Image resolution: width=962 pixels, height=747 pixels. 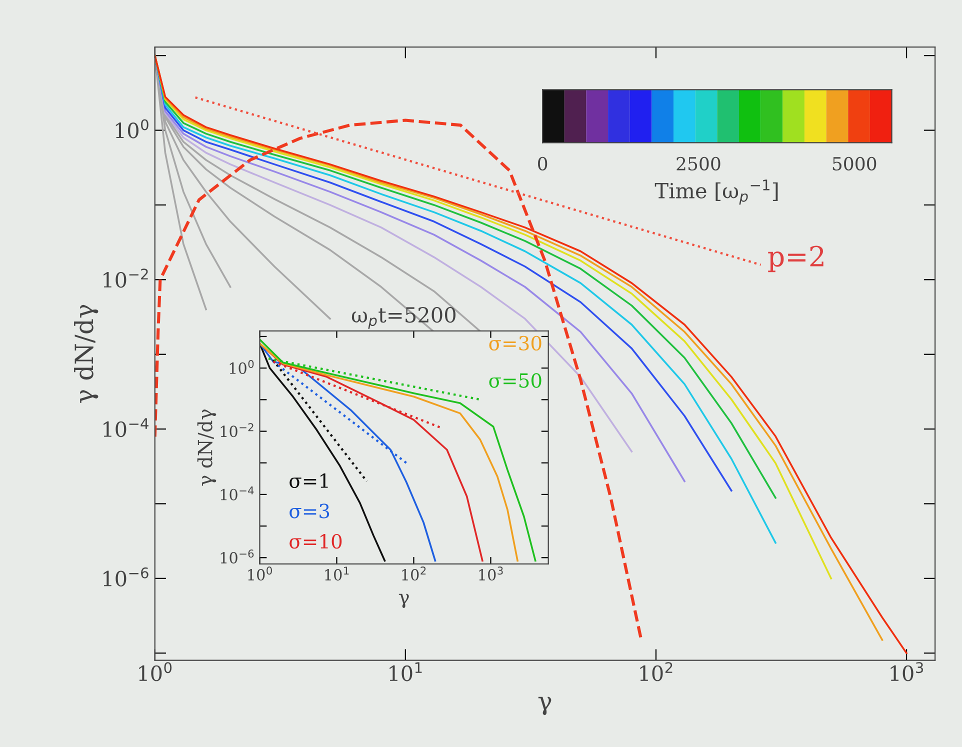 What do you see at coordinates (698, 163) in the screenshot?
I see `x-tick-label: 2500` at bounding box center [698, 163].